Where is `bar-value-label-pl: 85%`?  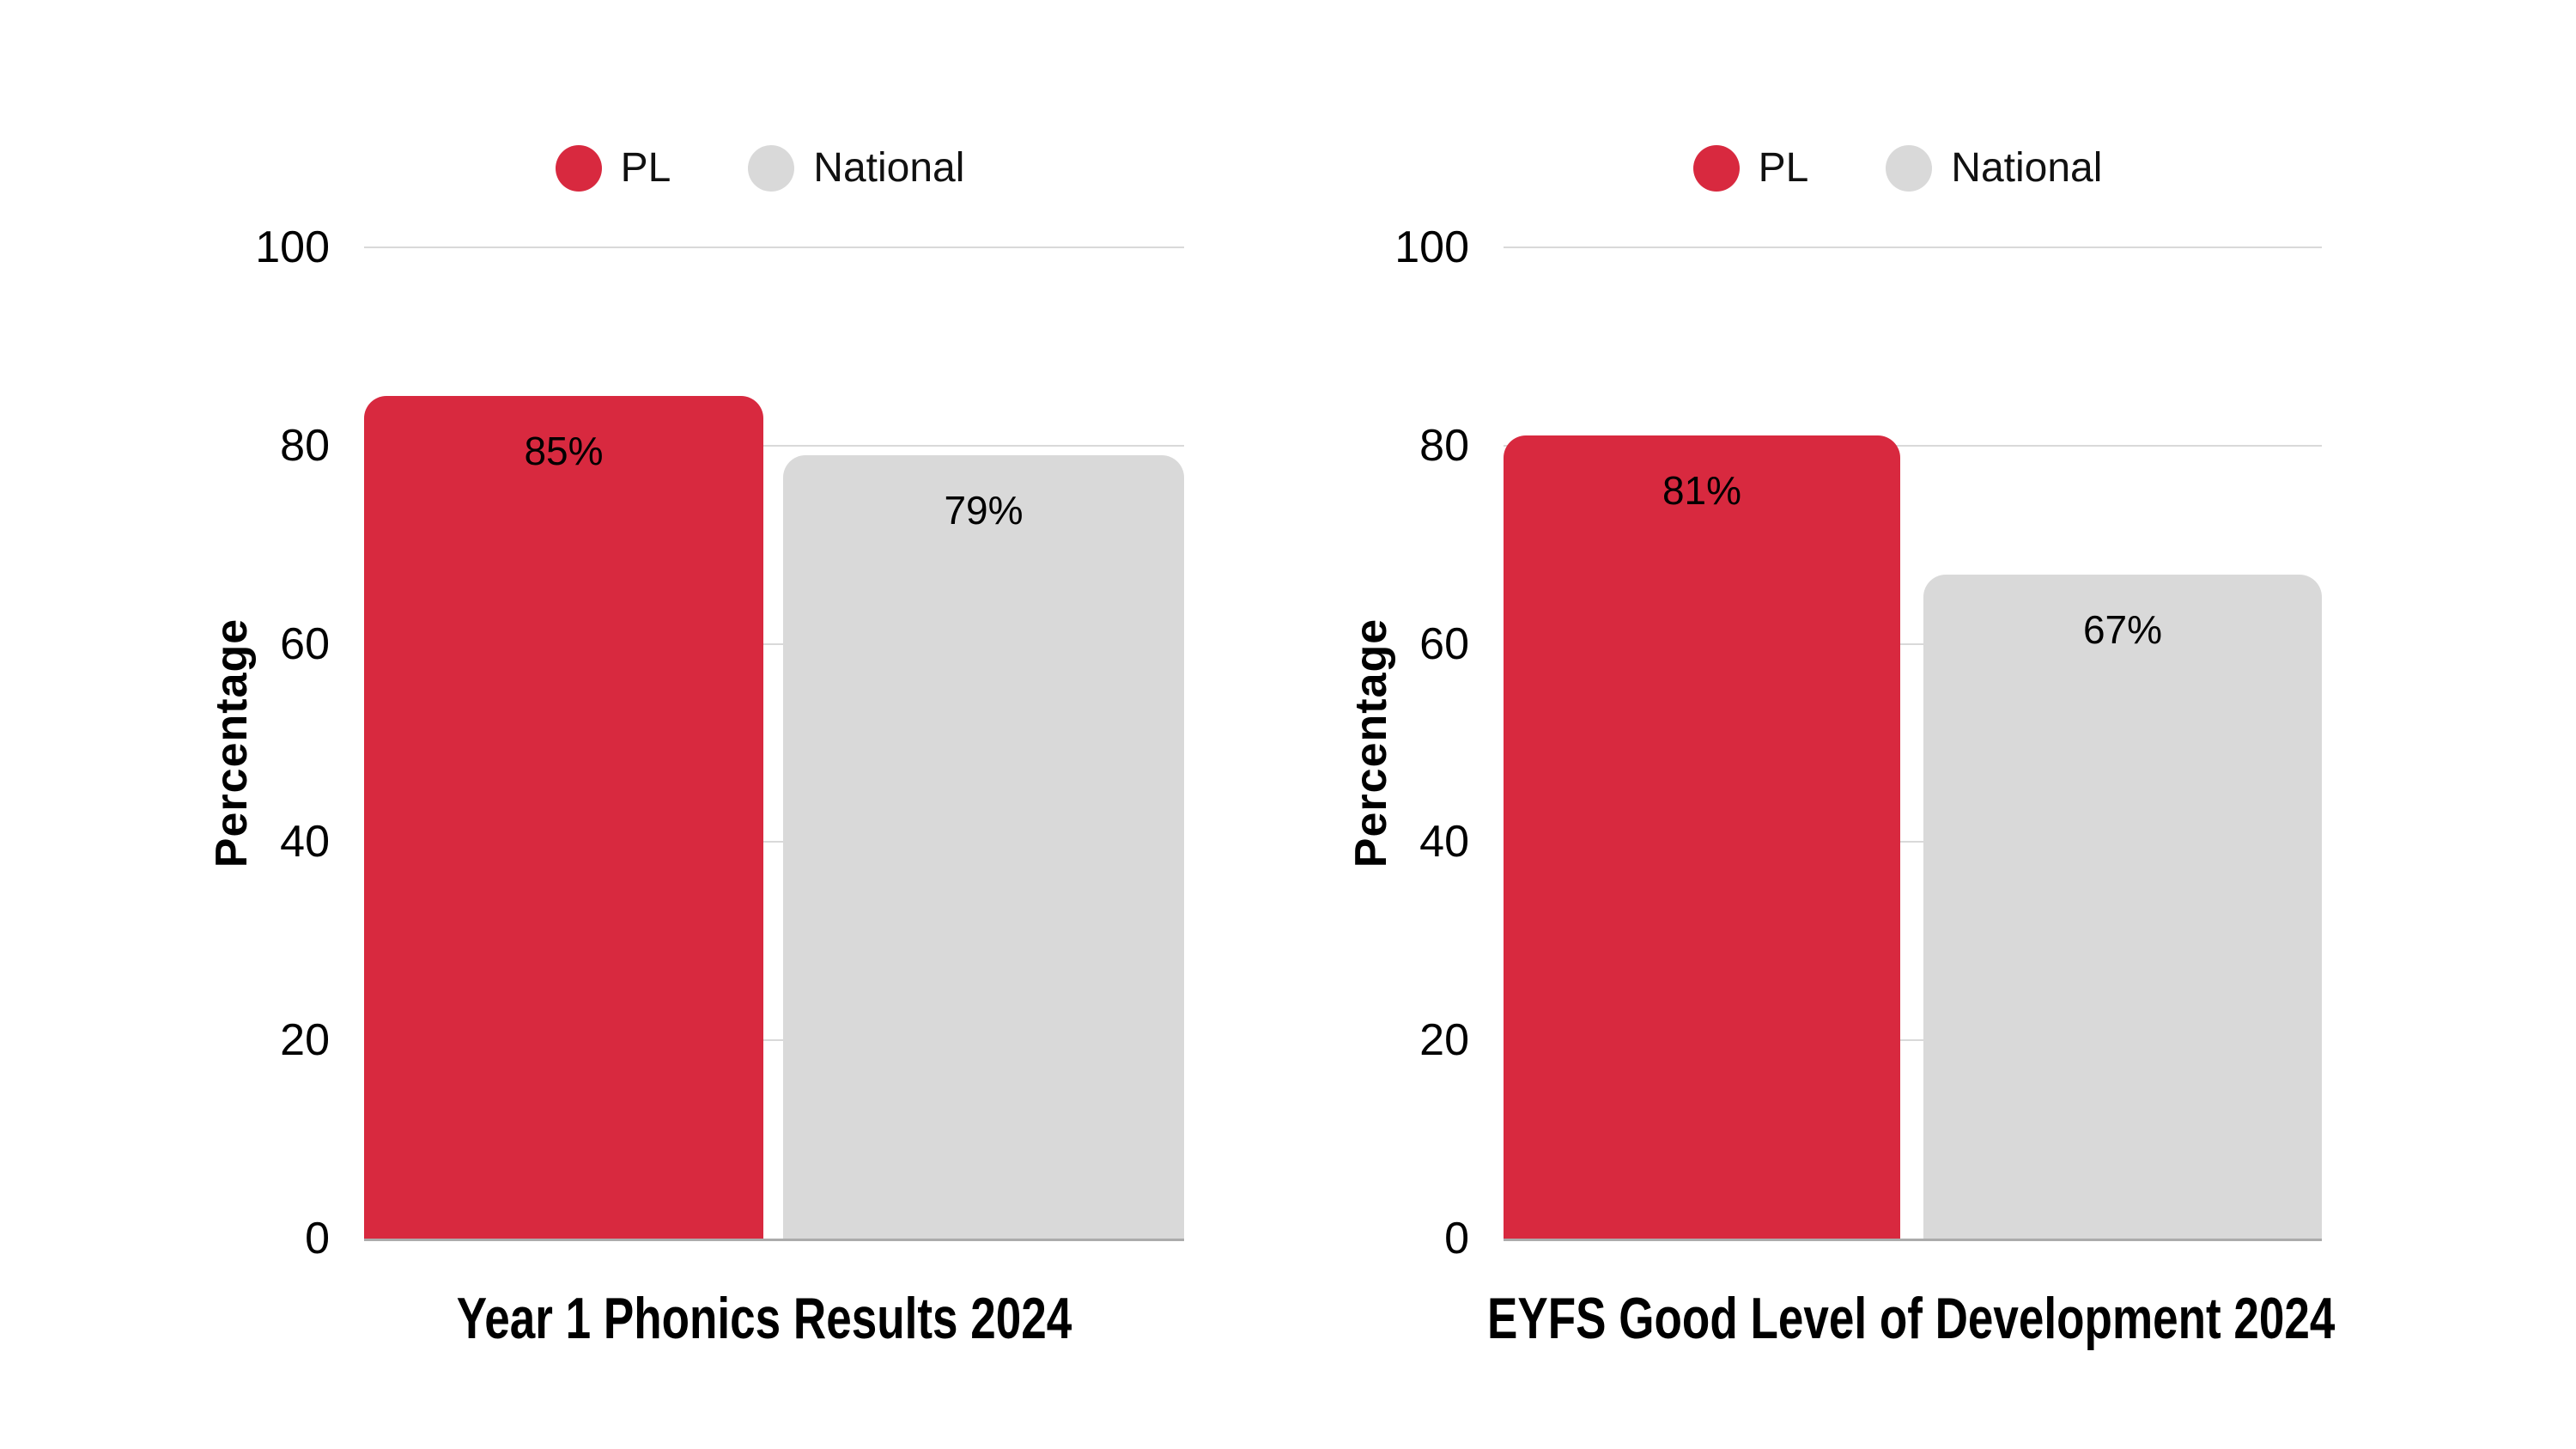 bar-value-label-pl: 85% is located at coordinates (564, 451).